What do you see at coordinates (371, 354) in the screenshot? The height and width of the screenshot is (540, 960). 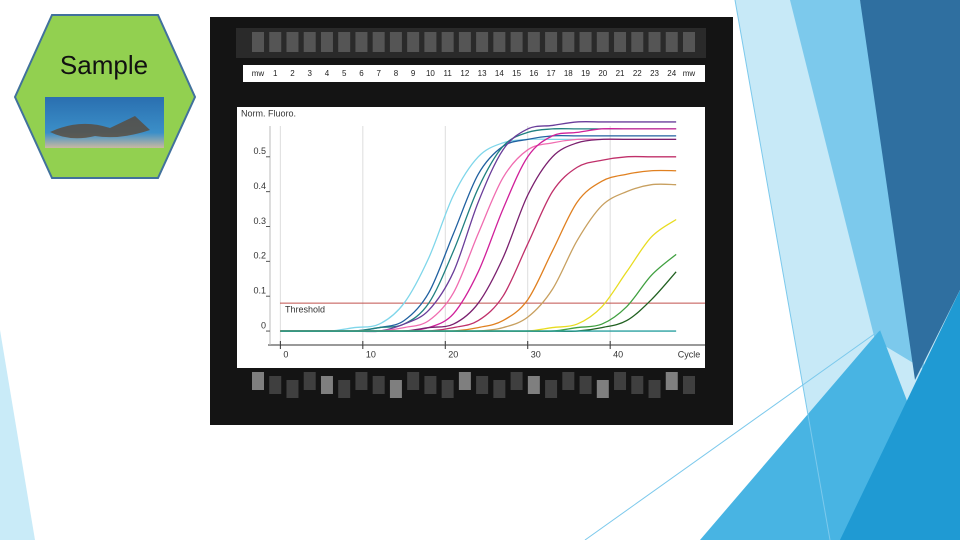 I see `x-tick-label: 10` at bounding box center [371, 354].